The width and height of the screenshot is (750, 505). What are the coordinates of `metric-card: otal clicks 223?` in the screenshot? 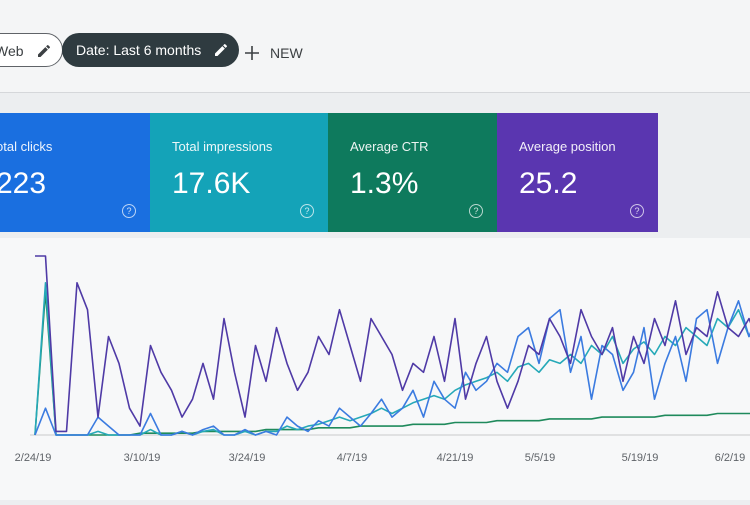 It's located at (75, 172).